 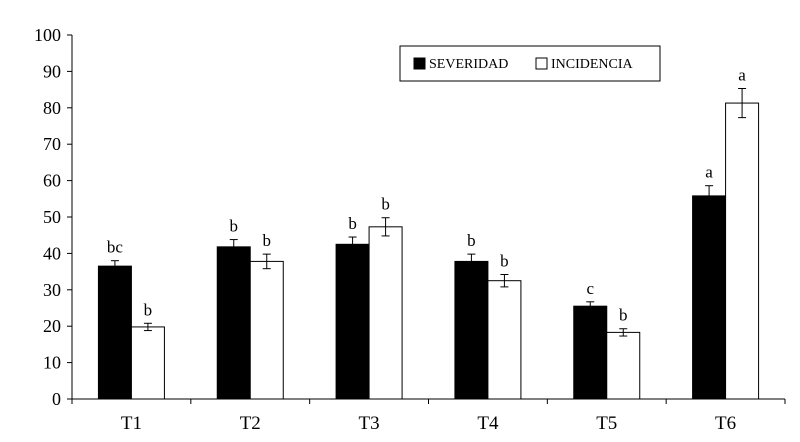 I want to click on y-tick-label: 80, so click(x=52, y=108).